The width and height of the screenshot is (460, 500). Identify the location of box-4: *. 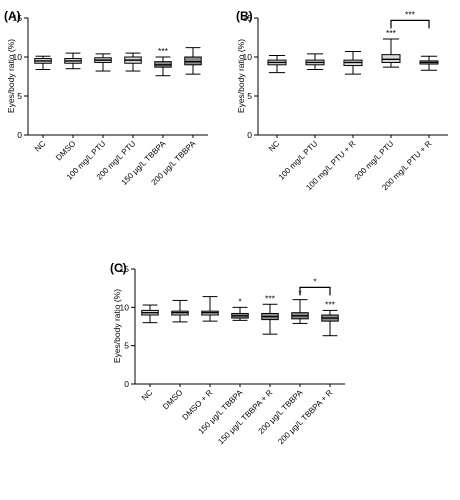
(240, 308).